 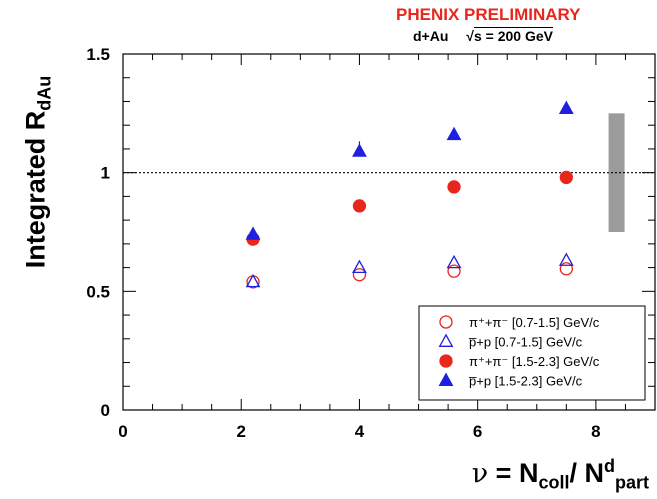 I want to click on x-axis-label-sup: d, so click(x=609, y=465).